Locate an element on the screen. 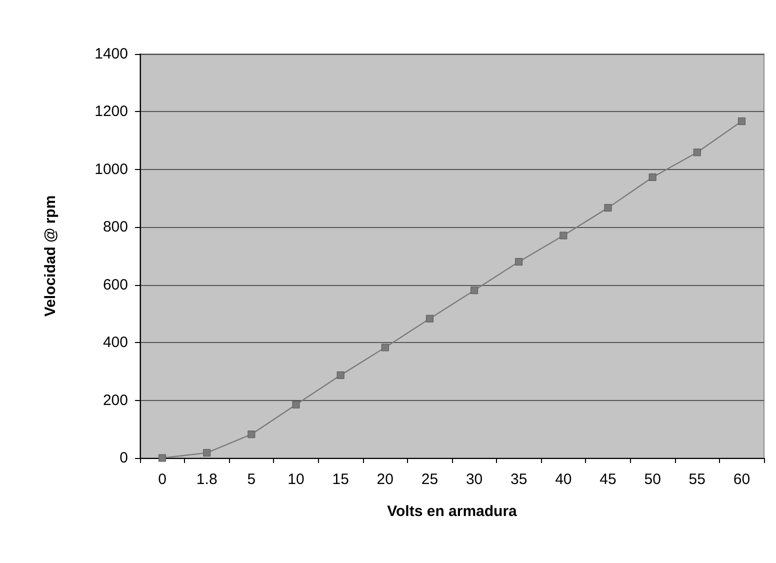 The height and width of the screenshot is (563, 776). y-tick-label: 400 is located at coordinates (115, 343).